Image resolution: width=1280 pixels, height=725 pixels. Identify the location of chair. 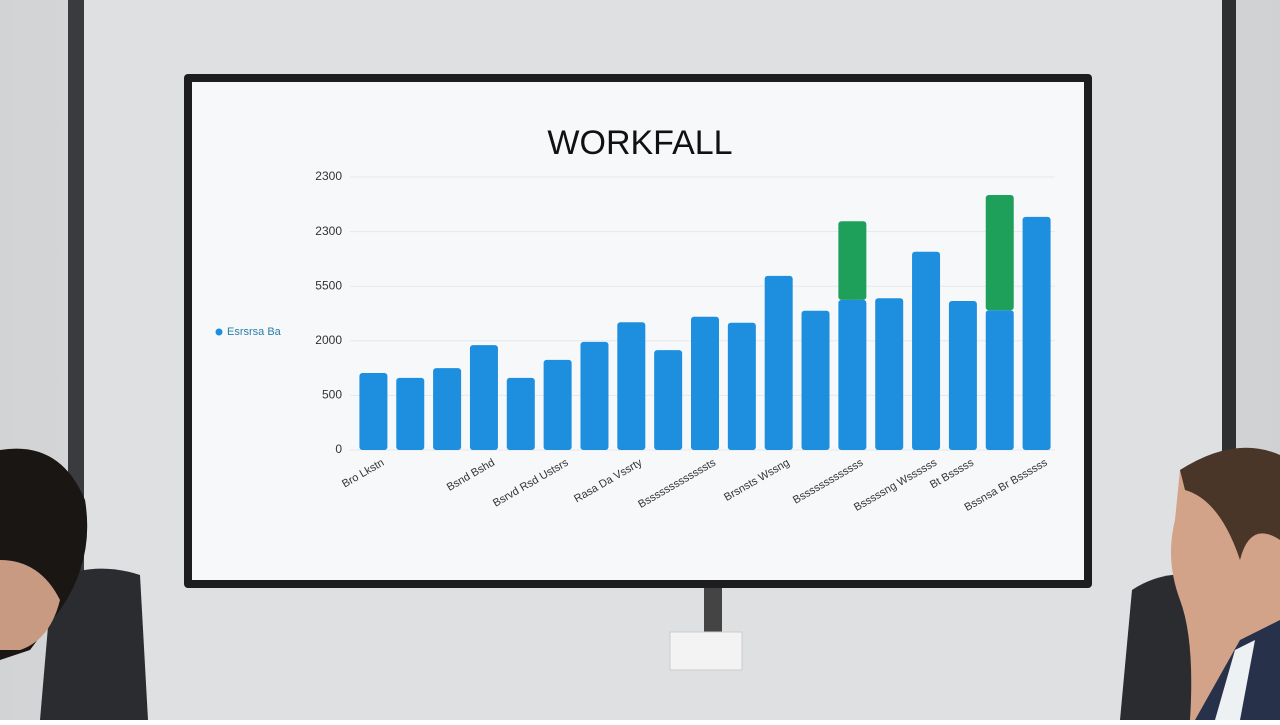
(94, 644).